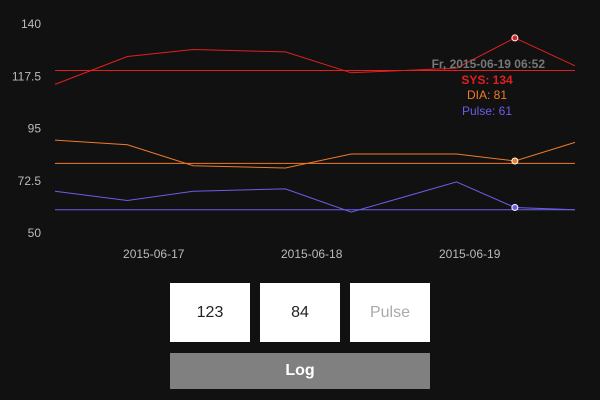  I want to click on highlight-markers, so click(515, 122).